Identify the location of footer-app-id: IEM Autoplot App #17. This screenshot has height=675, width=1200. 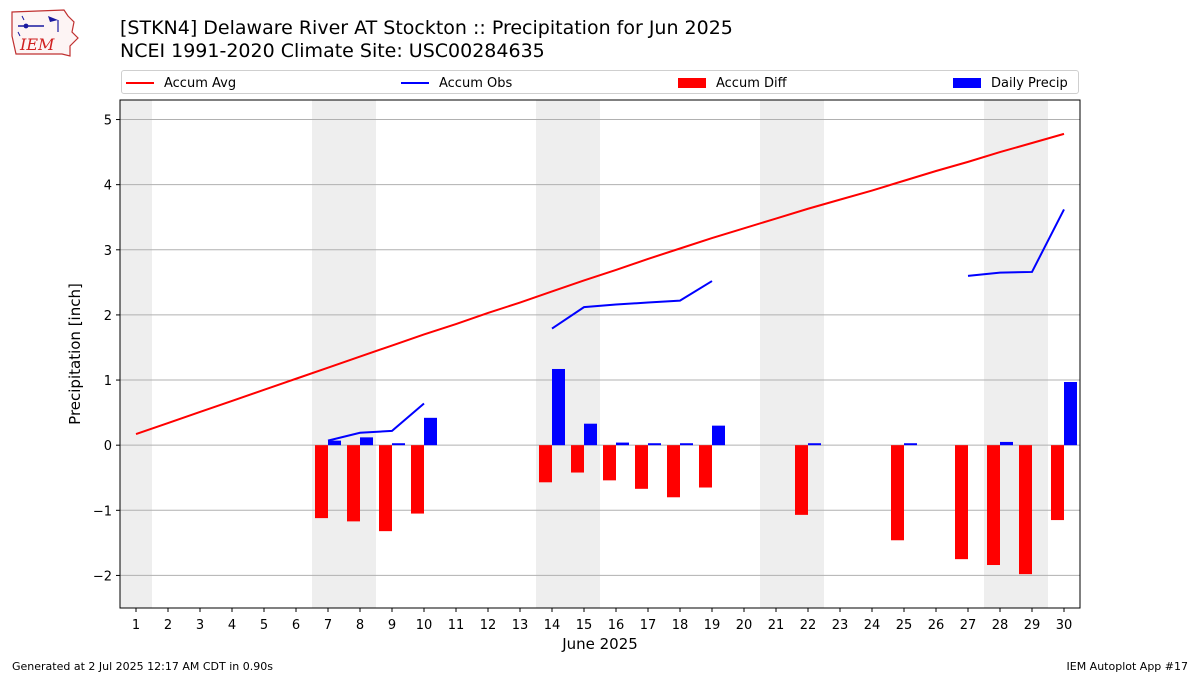
(1127, 666).